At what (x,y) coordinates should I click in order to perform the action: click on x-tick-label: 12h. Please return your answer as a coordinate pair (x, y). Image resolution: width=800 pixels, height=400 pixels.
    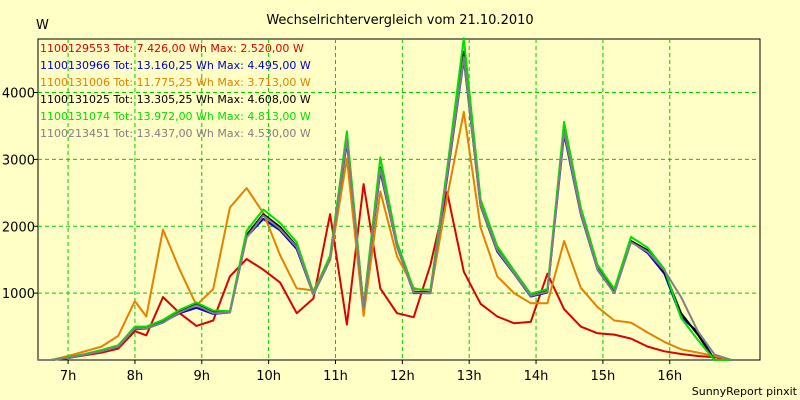
    Looking at the image, I should click on (402, 376).